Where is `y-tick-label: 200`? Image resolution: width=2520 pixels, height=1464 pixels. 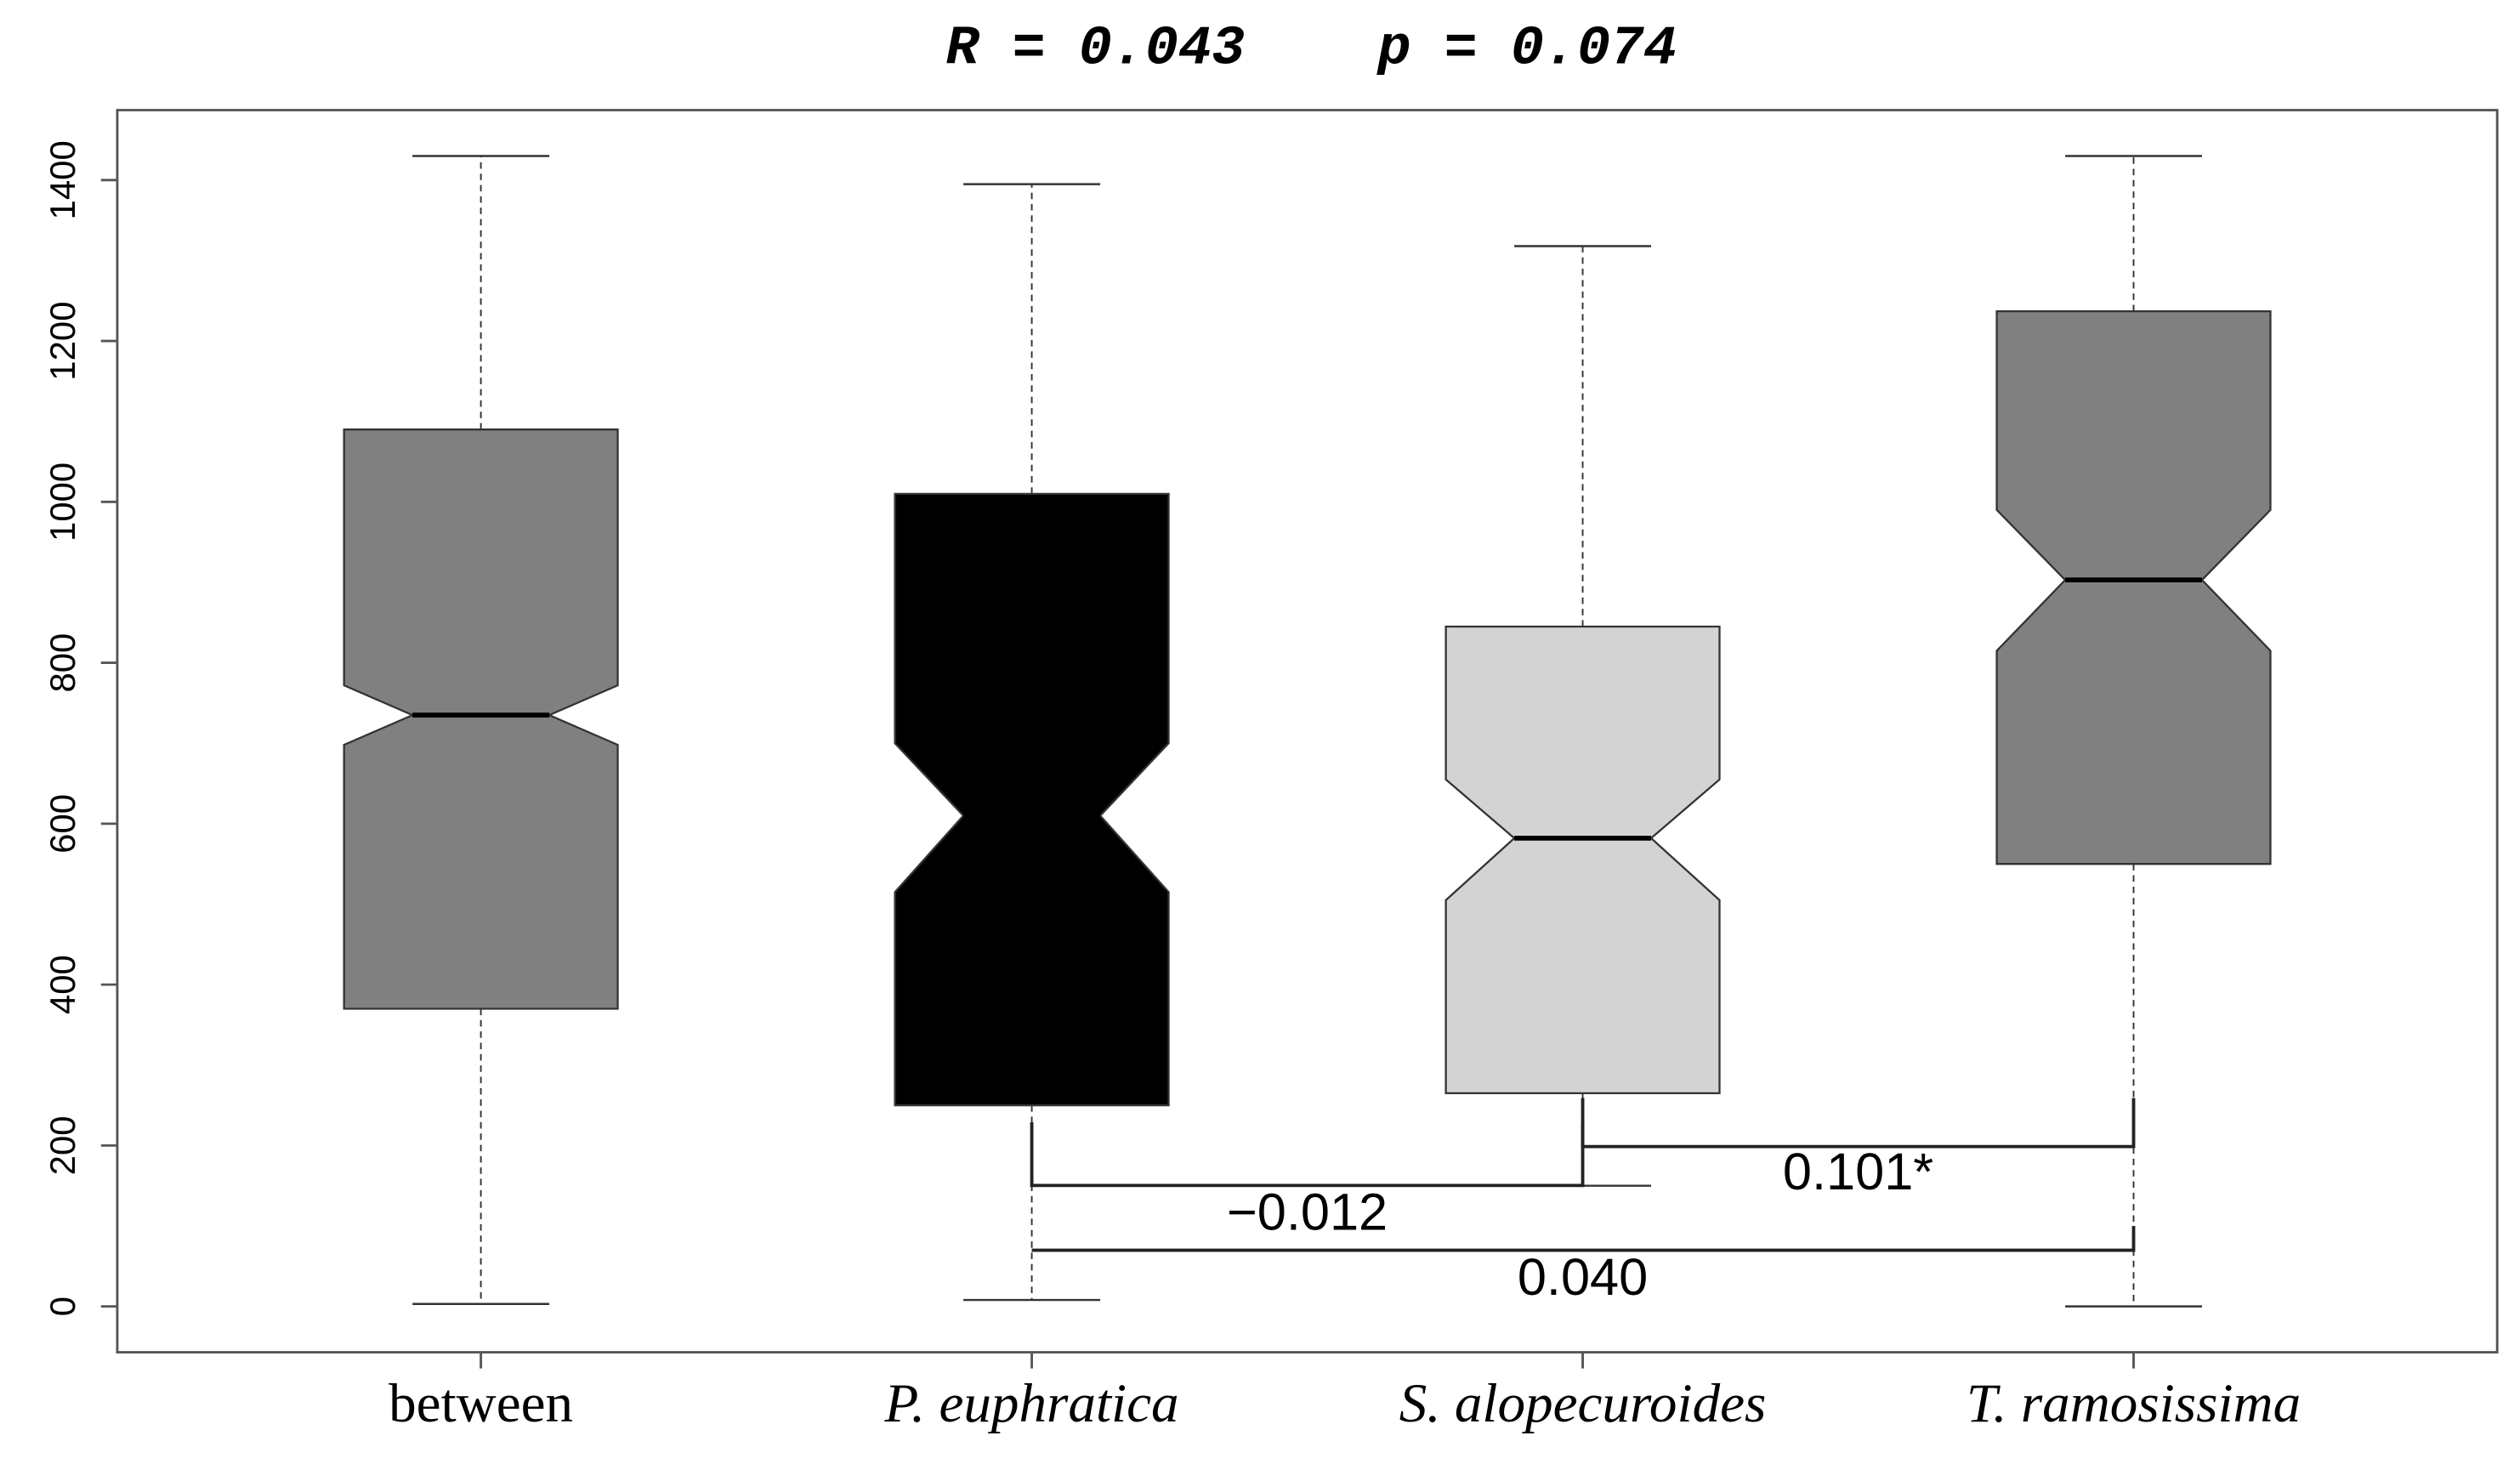 y-tick-label: 200 is located at coordinates (62, 1145).